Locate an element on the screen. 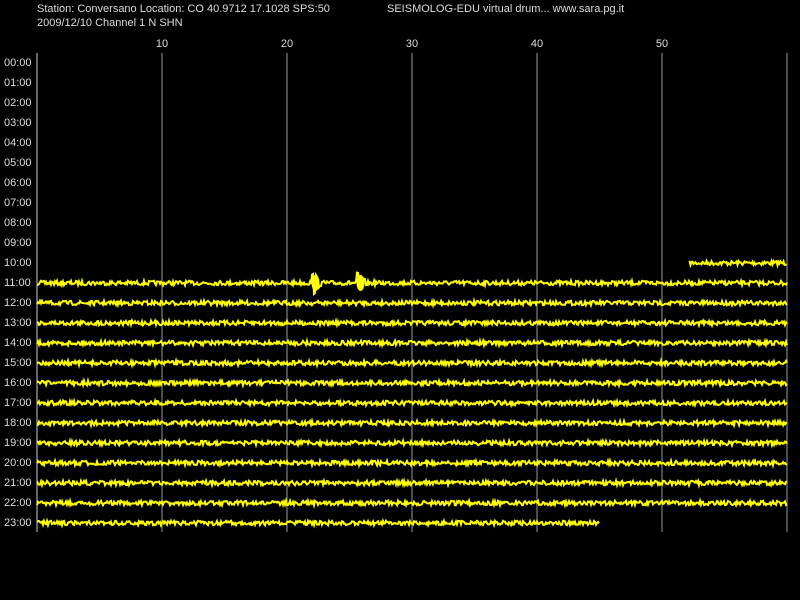  hour-label: 01:00 is located at coordinates (18, 83).